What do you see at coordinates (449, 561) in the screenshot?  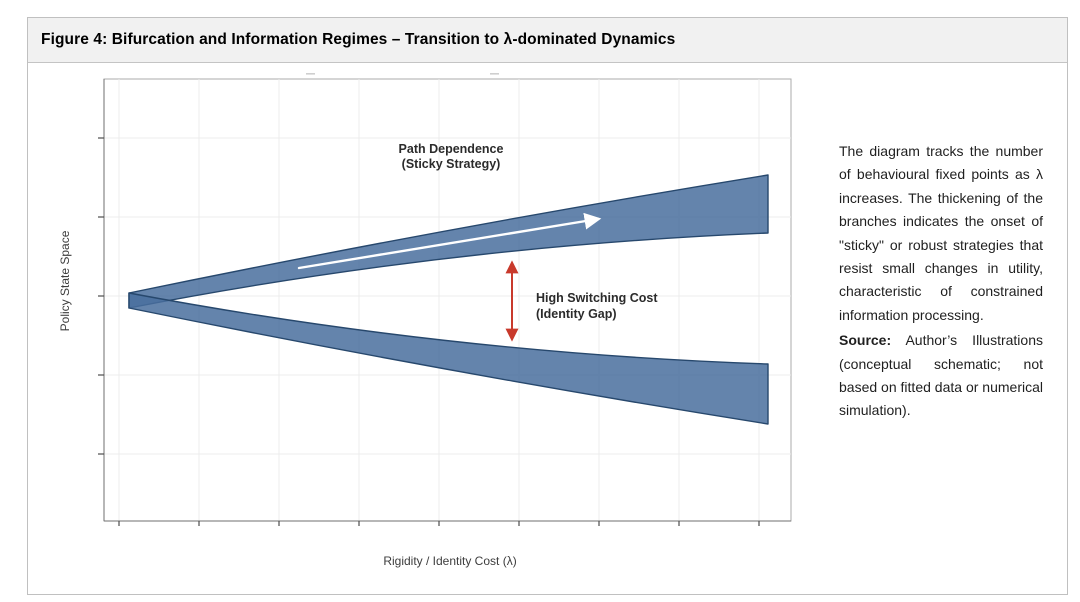 I see `x-axis-label: Rigidity / Identity Cost (λ)` at bounding box center [449, 561].